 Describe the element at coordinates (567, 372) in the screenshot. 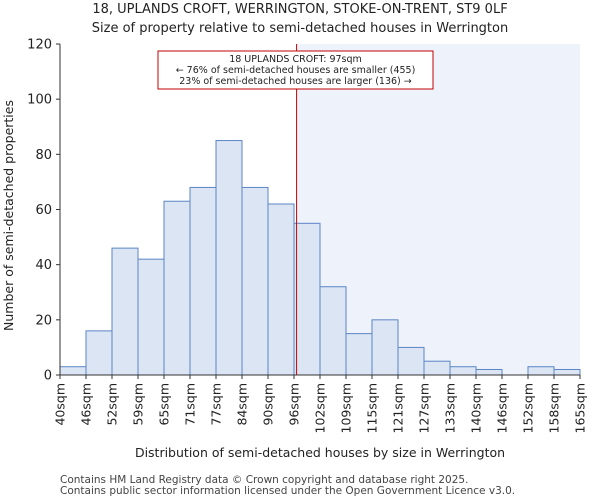

I see `bar-158sqm` at that location.